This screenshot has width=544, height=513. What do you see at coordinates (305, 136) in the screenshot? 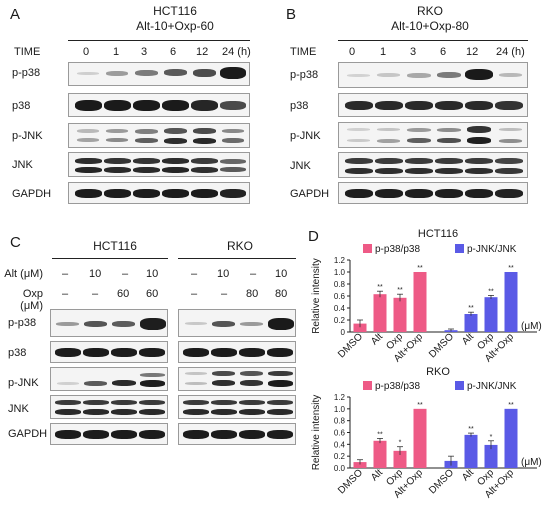
I see `panel-b-row-label: p-JNK` at bounding box center [305, 136].